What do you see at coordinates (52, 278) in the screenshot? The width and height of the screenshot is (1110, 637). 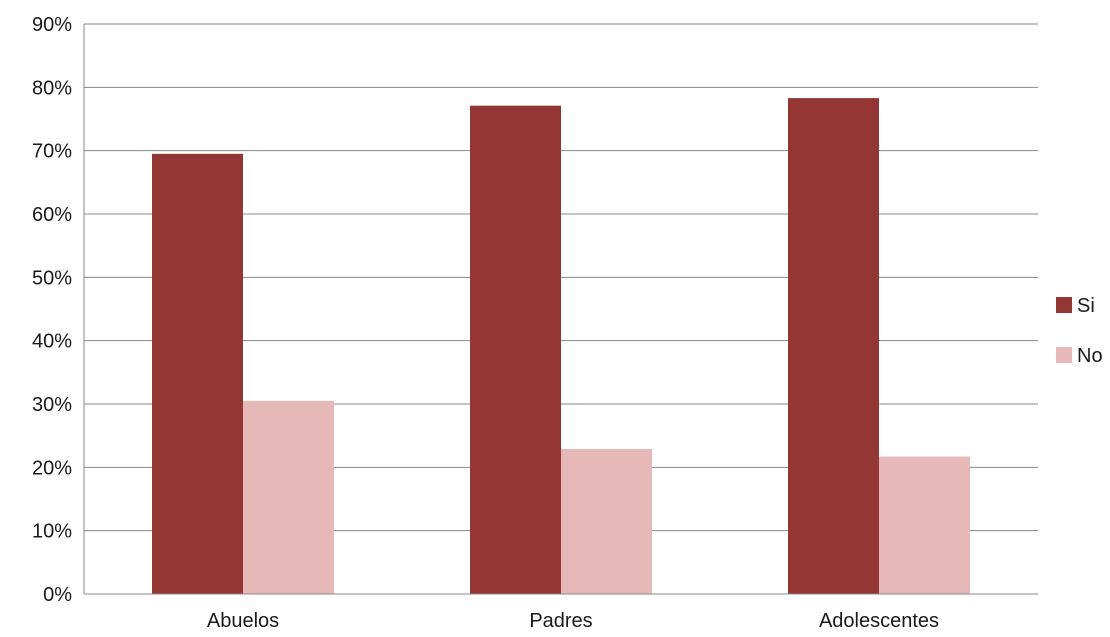 I see `y-tick-label: 50%` at bounding box center [52, 278].